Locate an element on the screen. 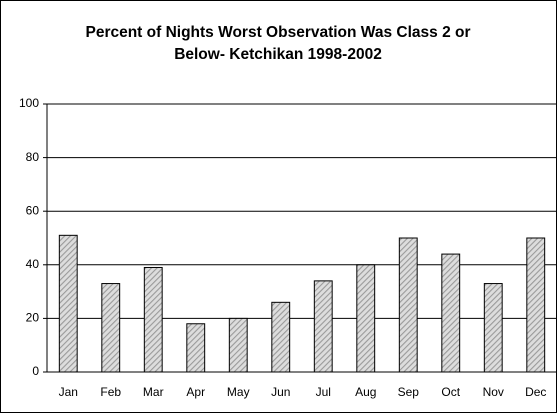  y-tick-label: 40 is located at coordinates (33, 264).